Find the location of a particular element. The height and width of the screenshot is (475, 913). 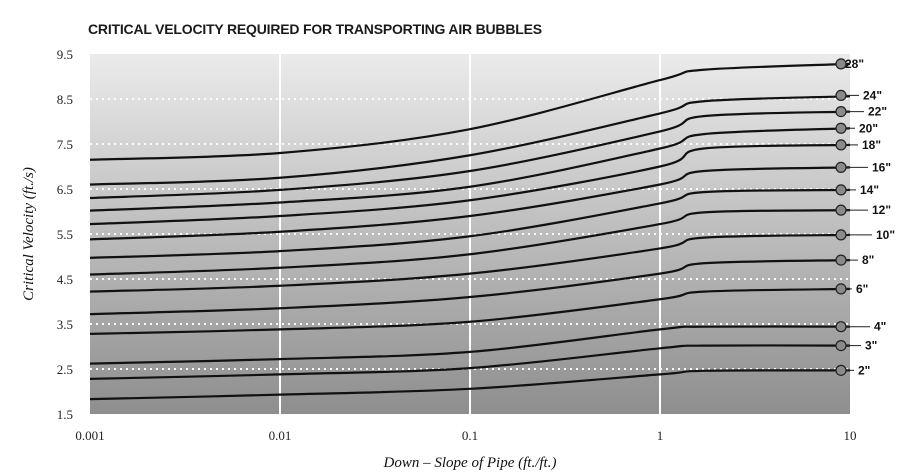

pipe-size-label: 12" is located at coordinates (881, 210).